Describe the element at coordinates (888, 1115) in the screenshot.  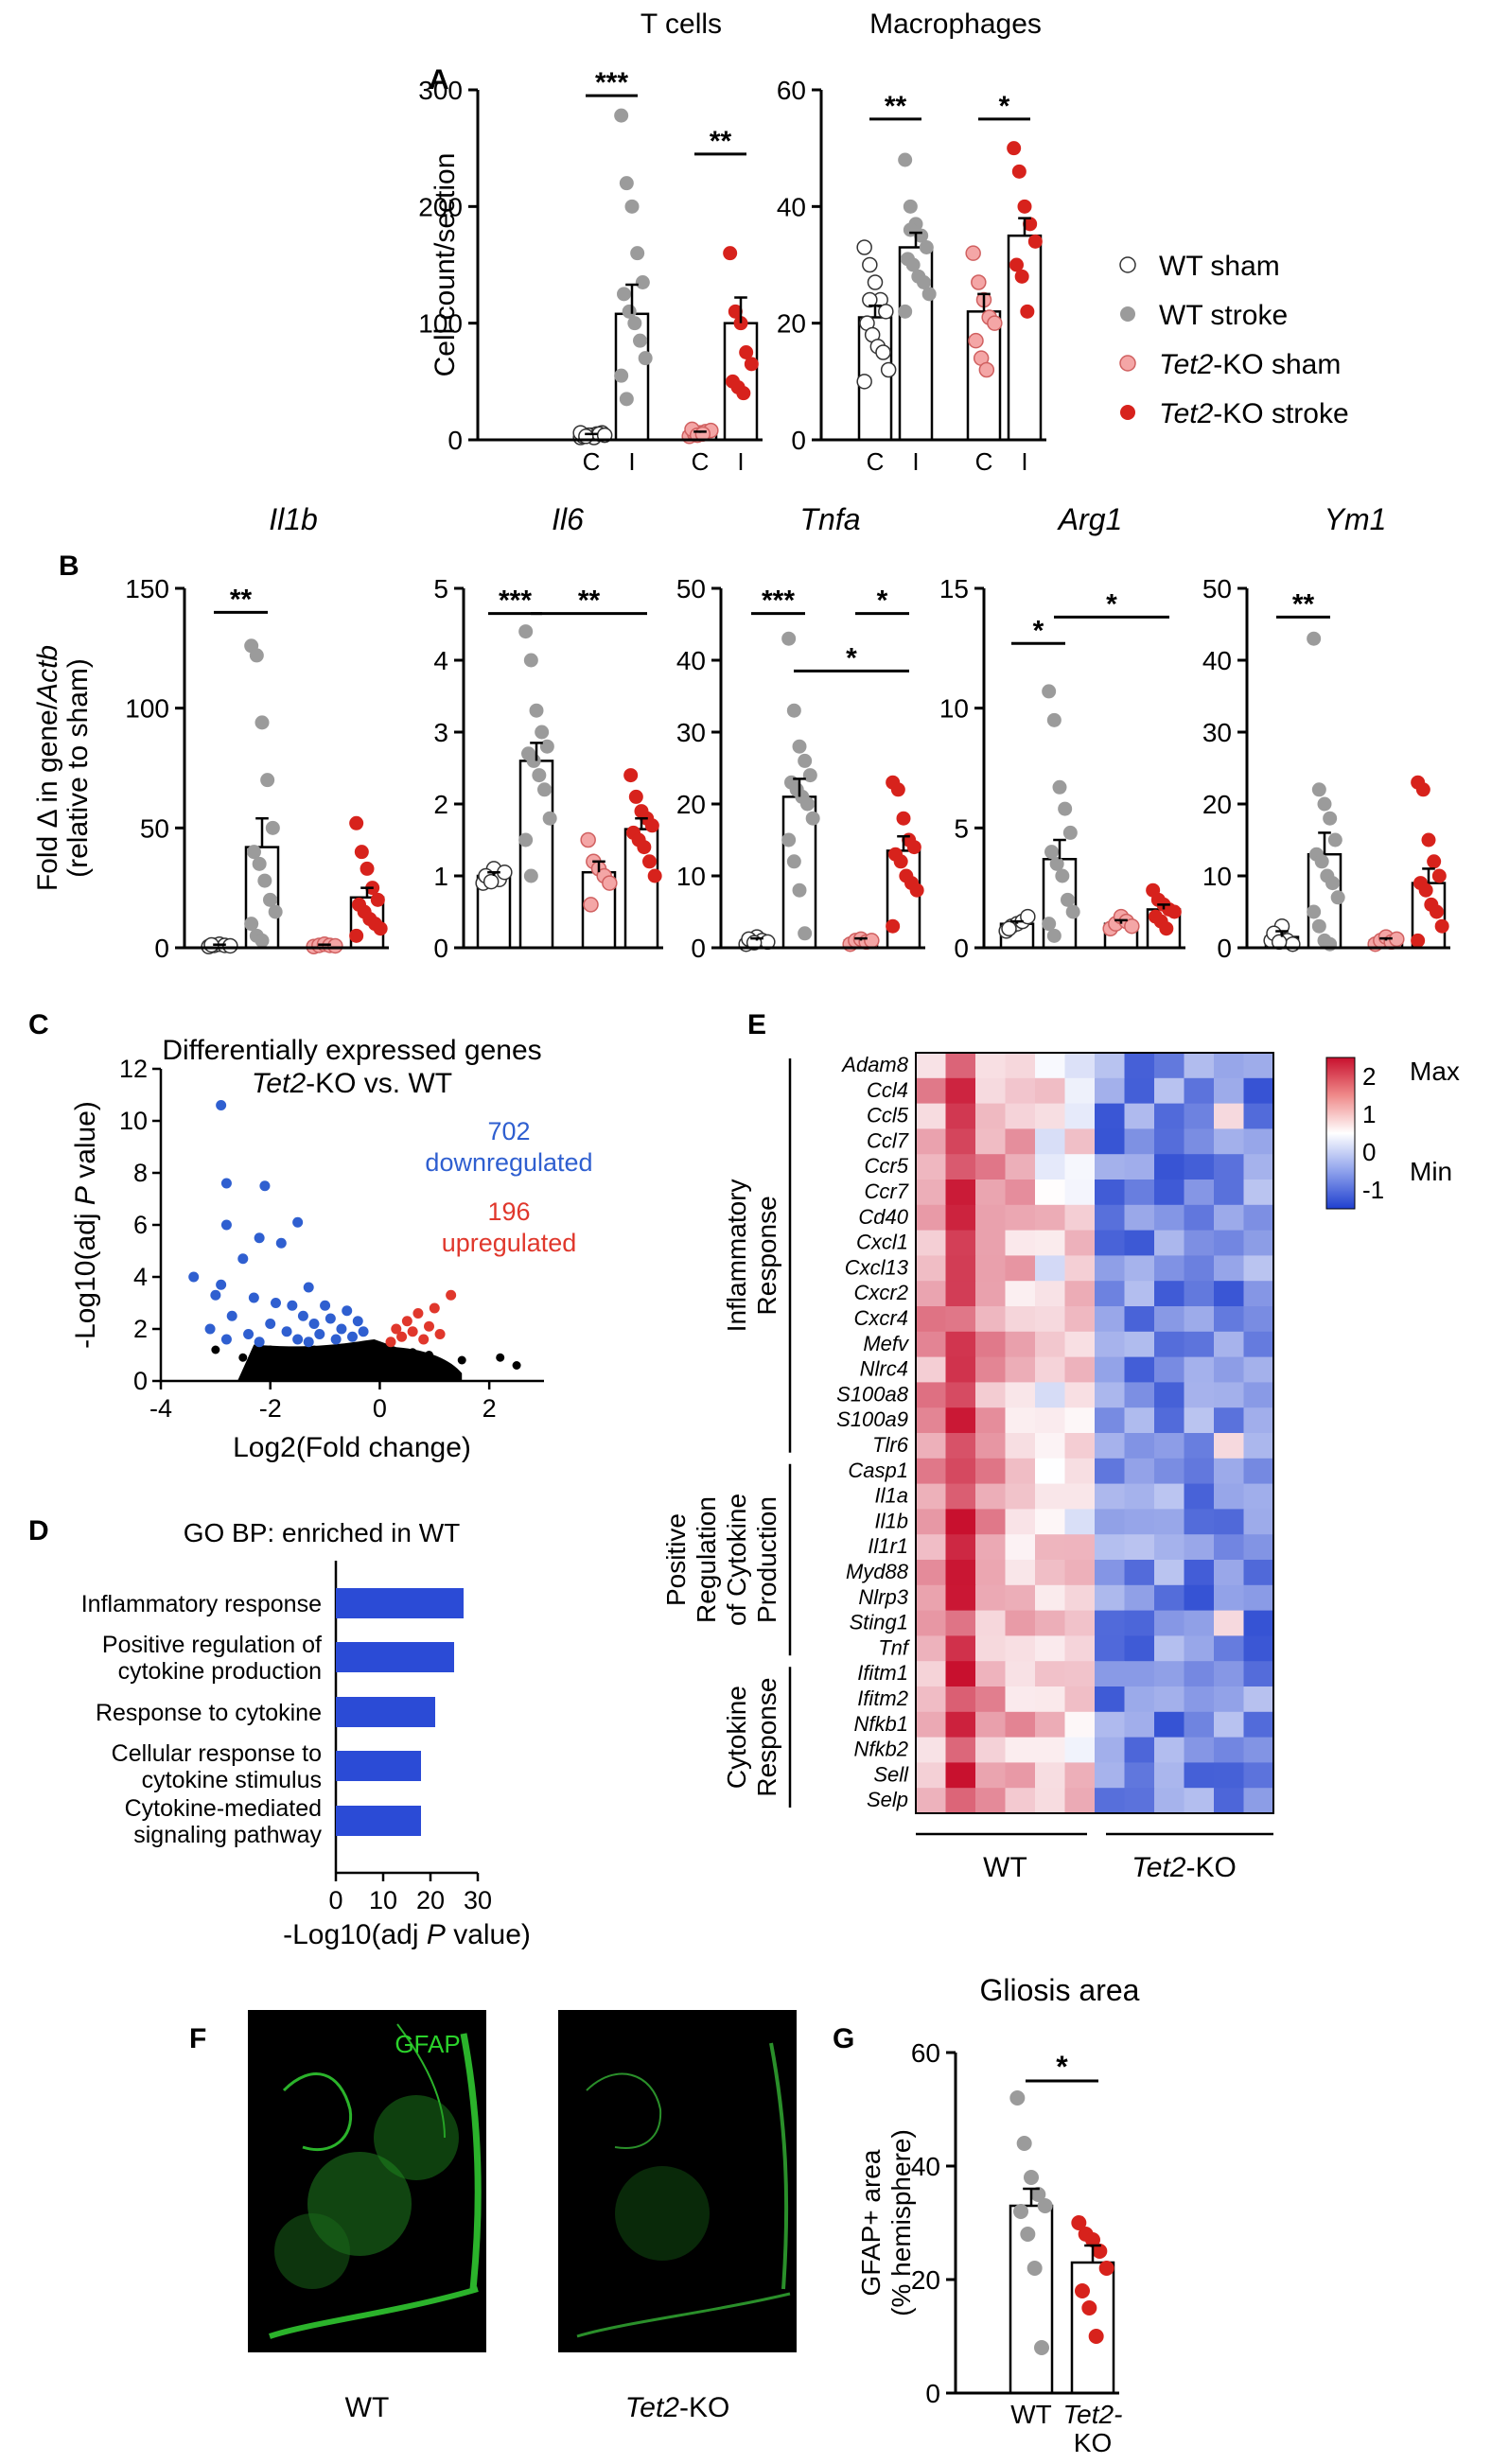
I see `gene-label: Ccl5` at that location.